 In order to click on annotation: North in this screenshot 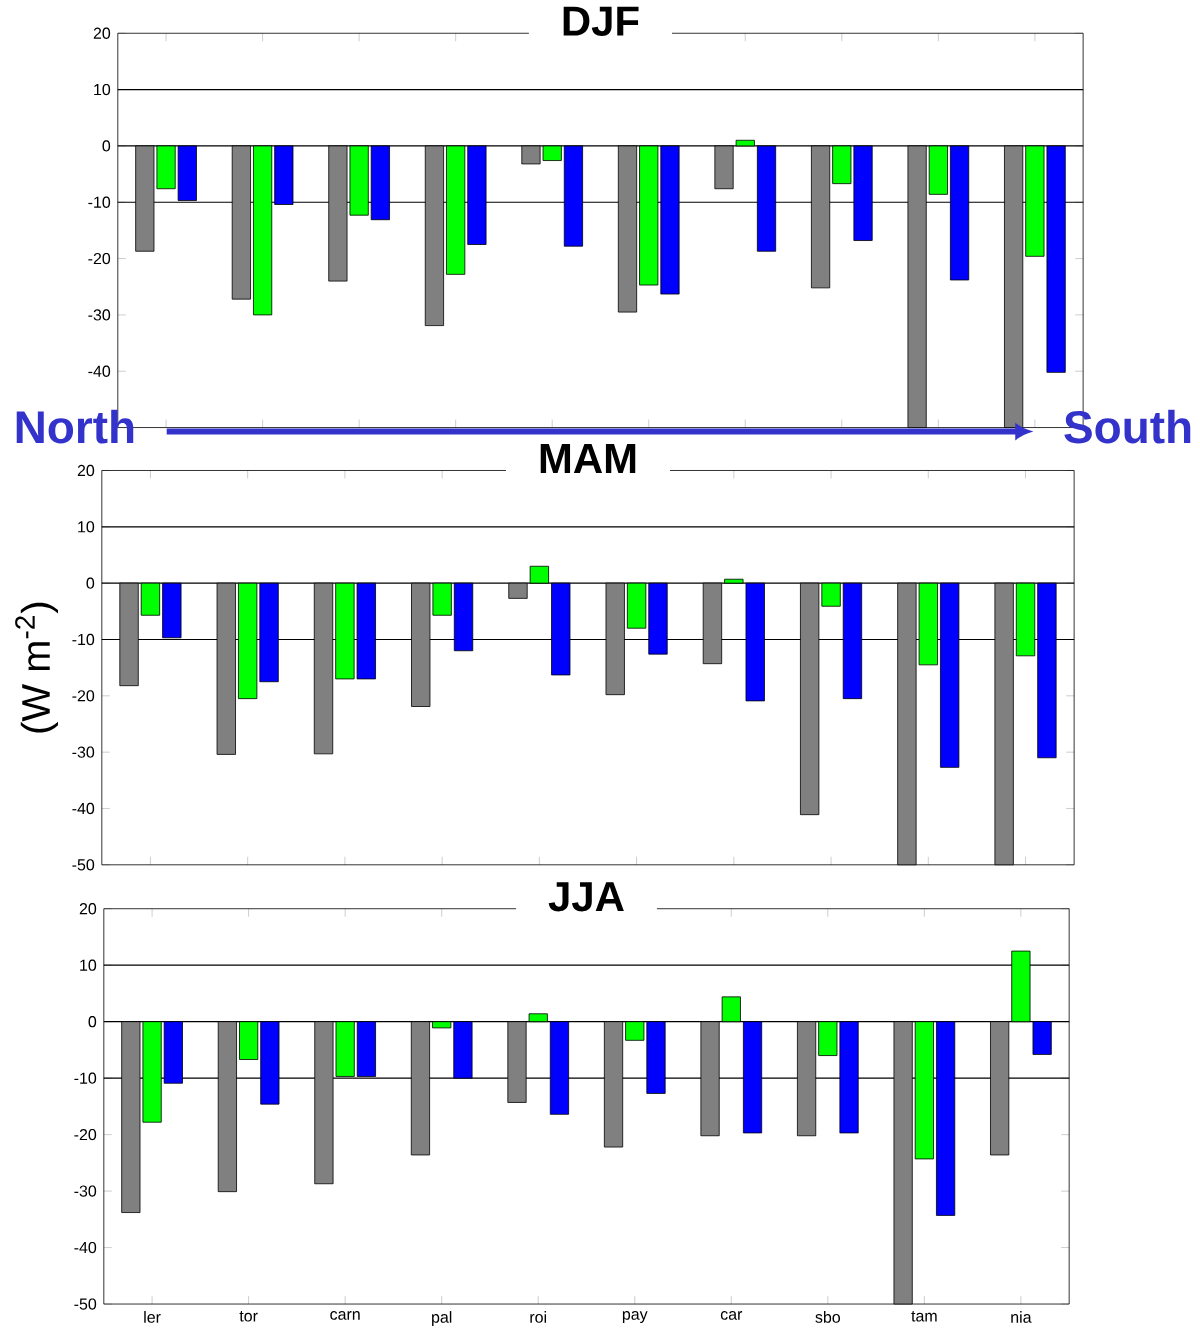, I will do `click(75, 426)`.